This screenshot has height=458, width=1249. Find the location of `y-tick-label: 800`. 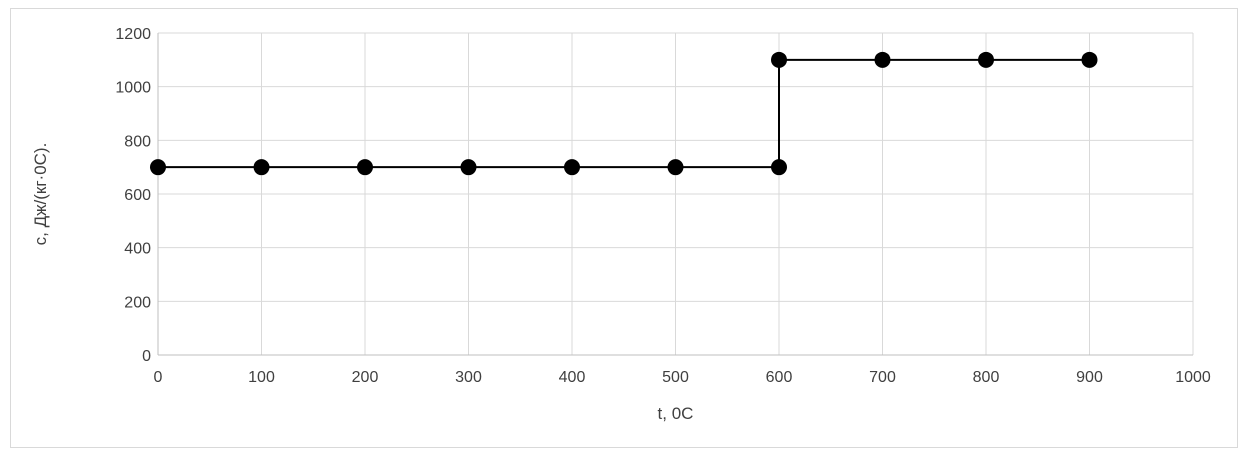

y-tick-label: 800 is located at coordinates (137, 141).